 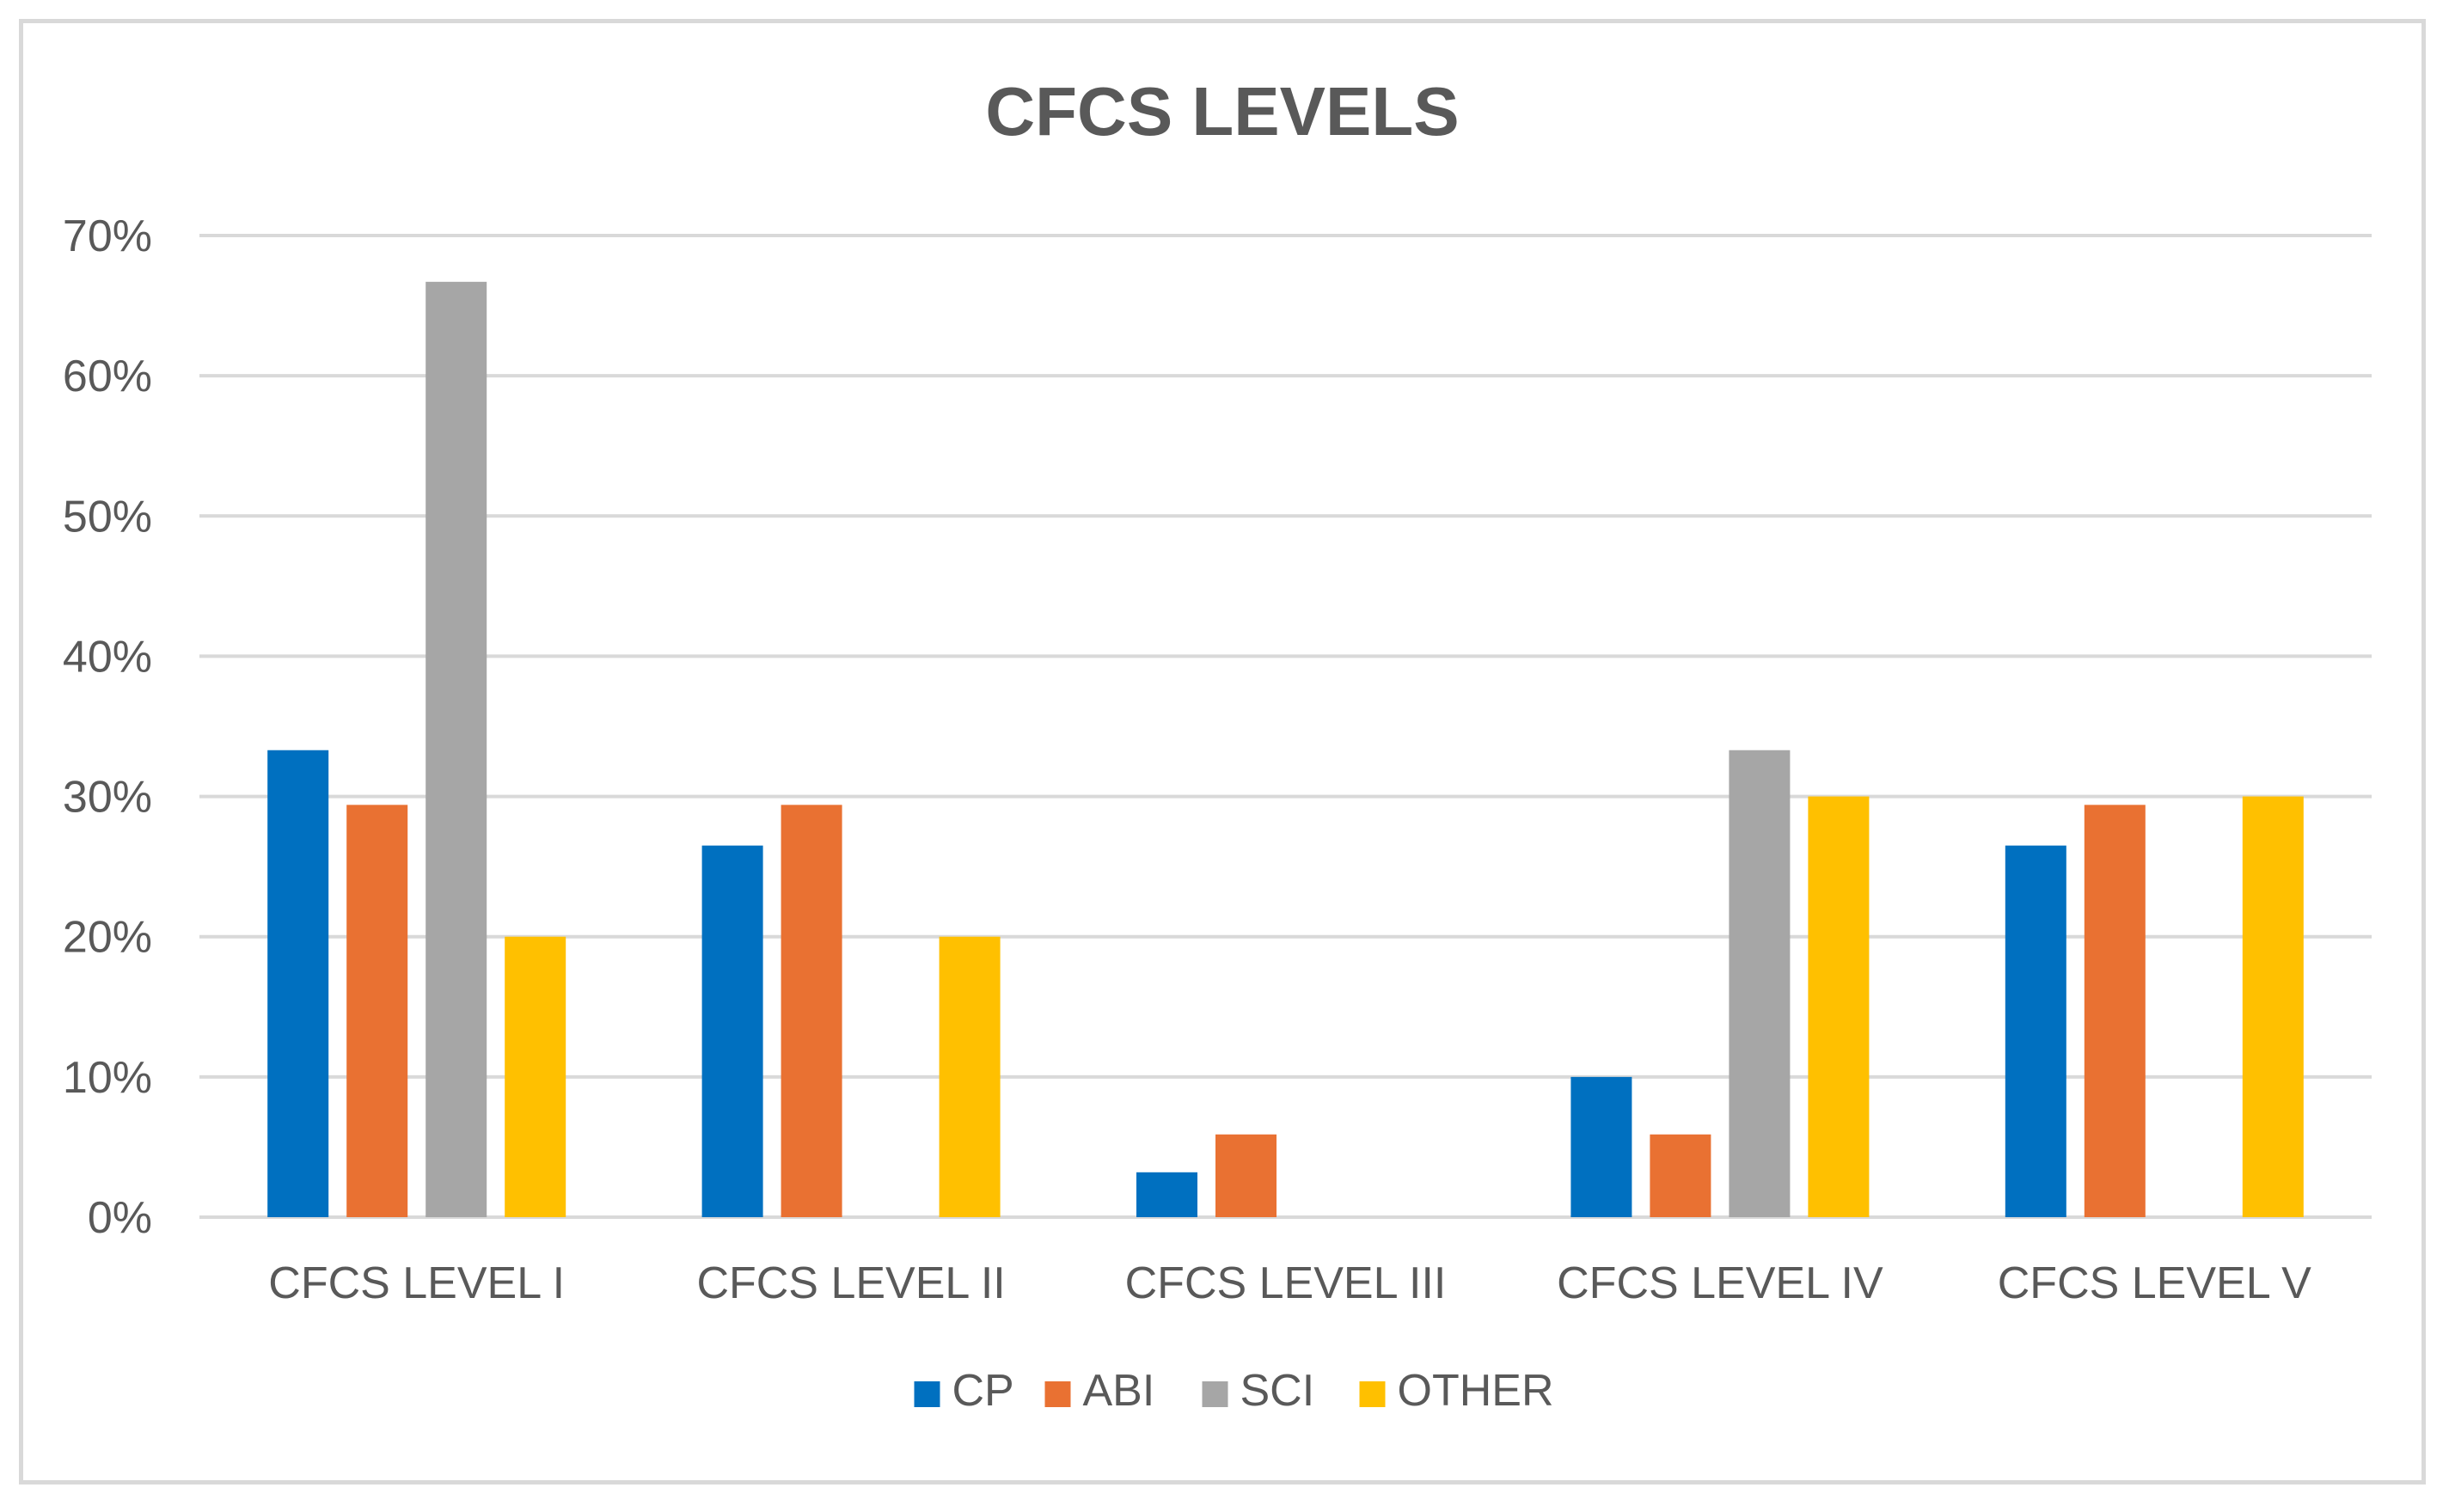 I want to click on x-tick-label: CFCS LEVEL IV, so click(x=1720, y=1283).